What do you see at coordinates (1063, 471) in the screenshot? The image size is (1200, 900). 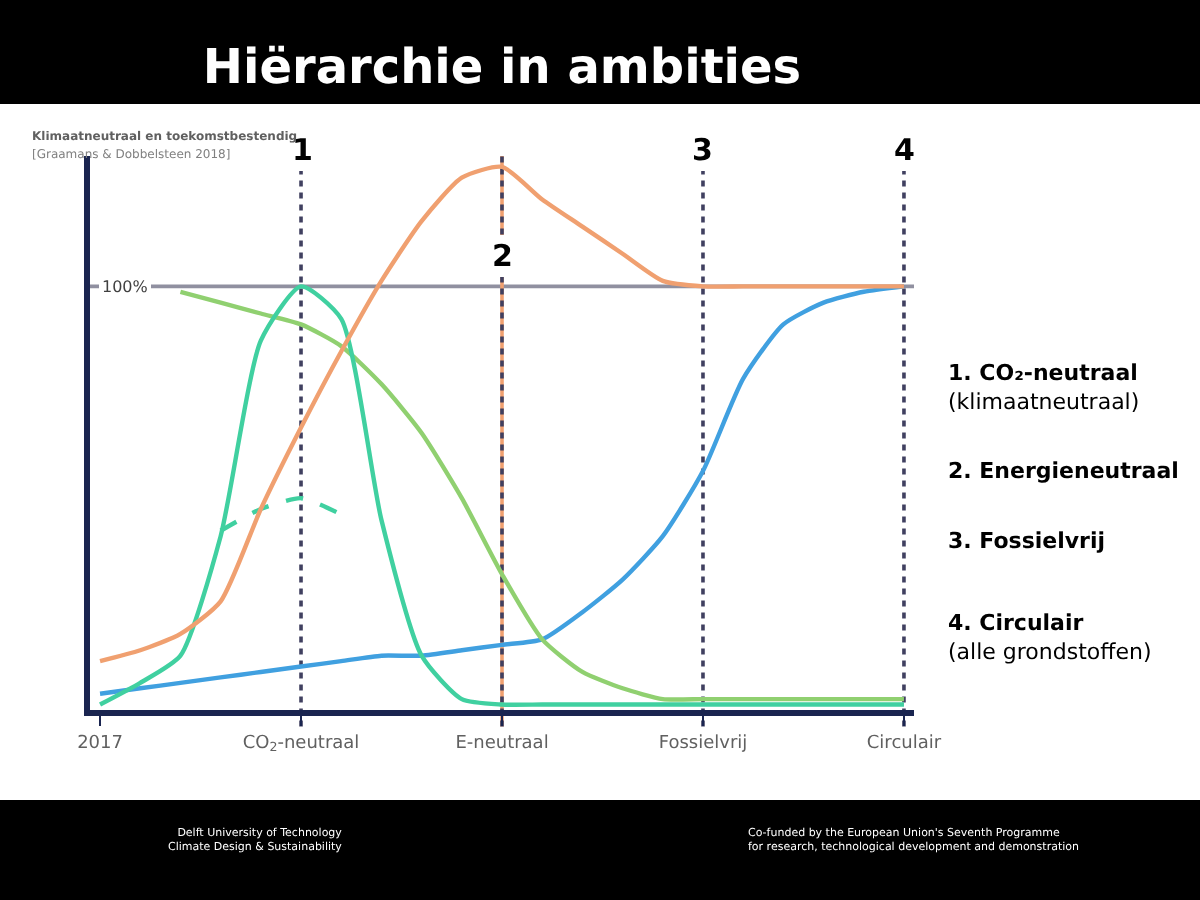 I see `text: 2. Energieneutraal` at bounding box center [1063, 471].